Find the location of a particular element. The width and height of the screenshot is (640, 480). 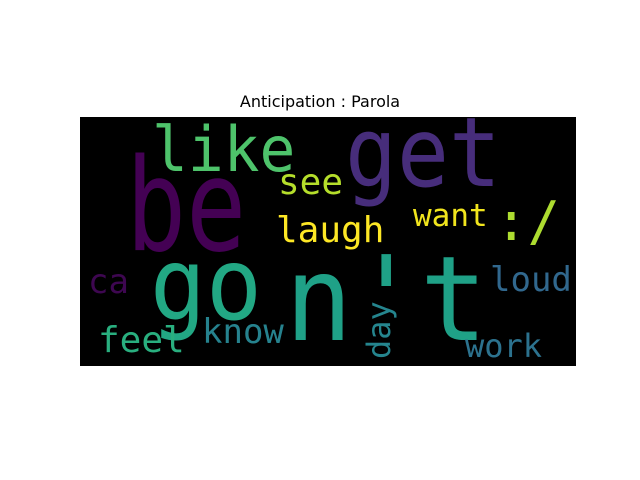

word-know: know is located at coordinates (243, 332).